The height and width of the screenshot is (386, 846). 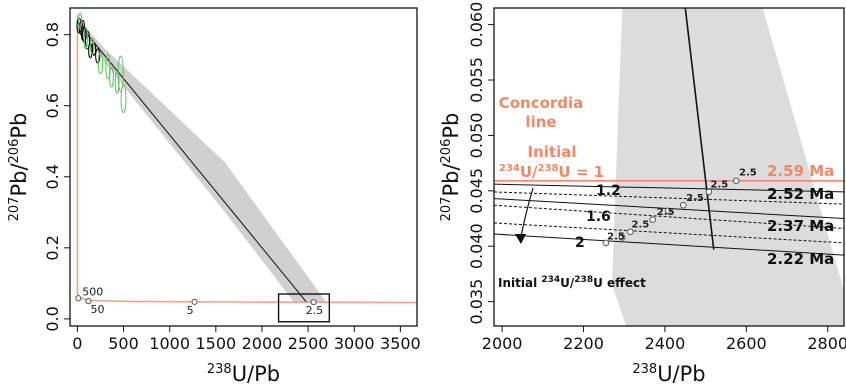 What do you see at coordinates (540, 122) in the screenshot?
I see `concordia-label-line2: line` at bounding box center [540, 122].